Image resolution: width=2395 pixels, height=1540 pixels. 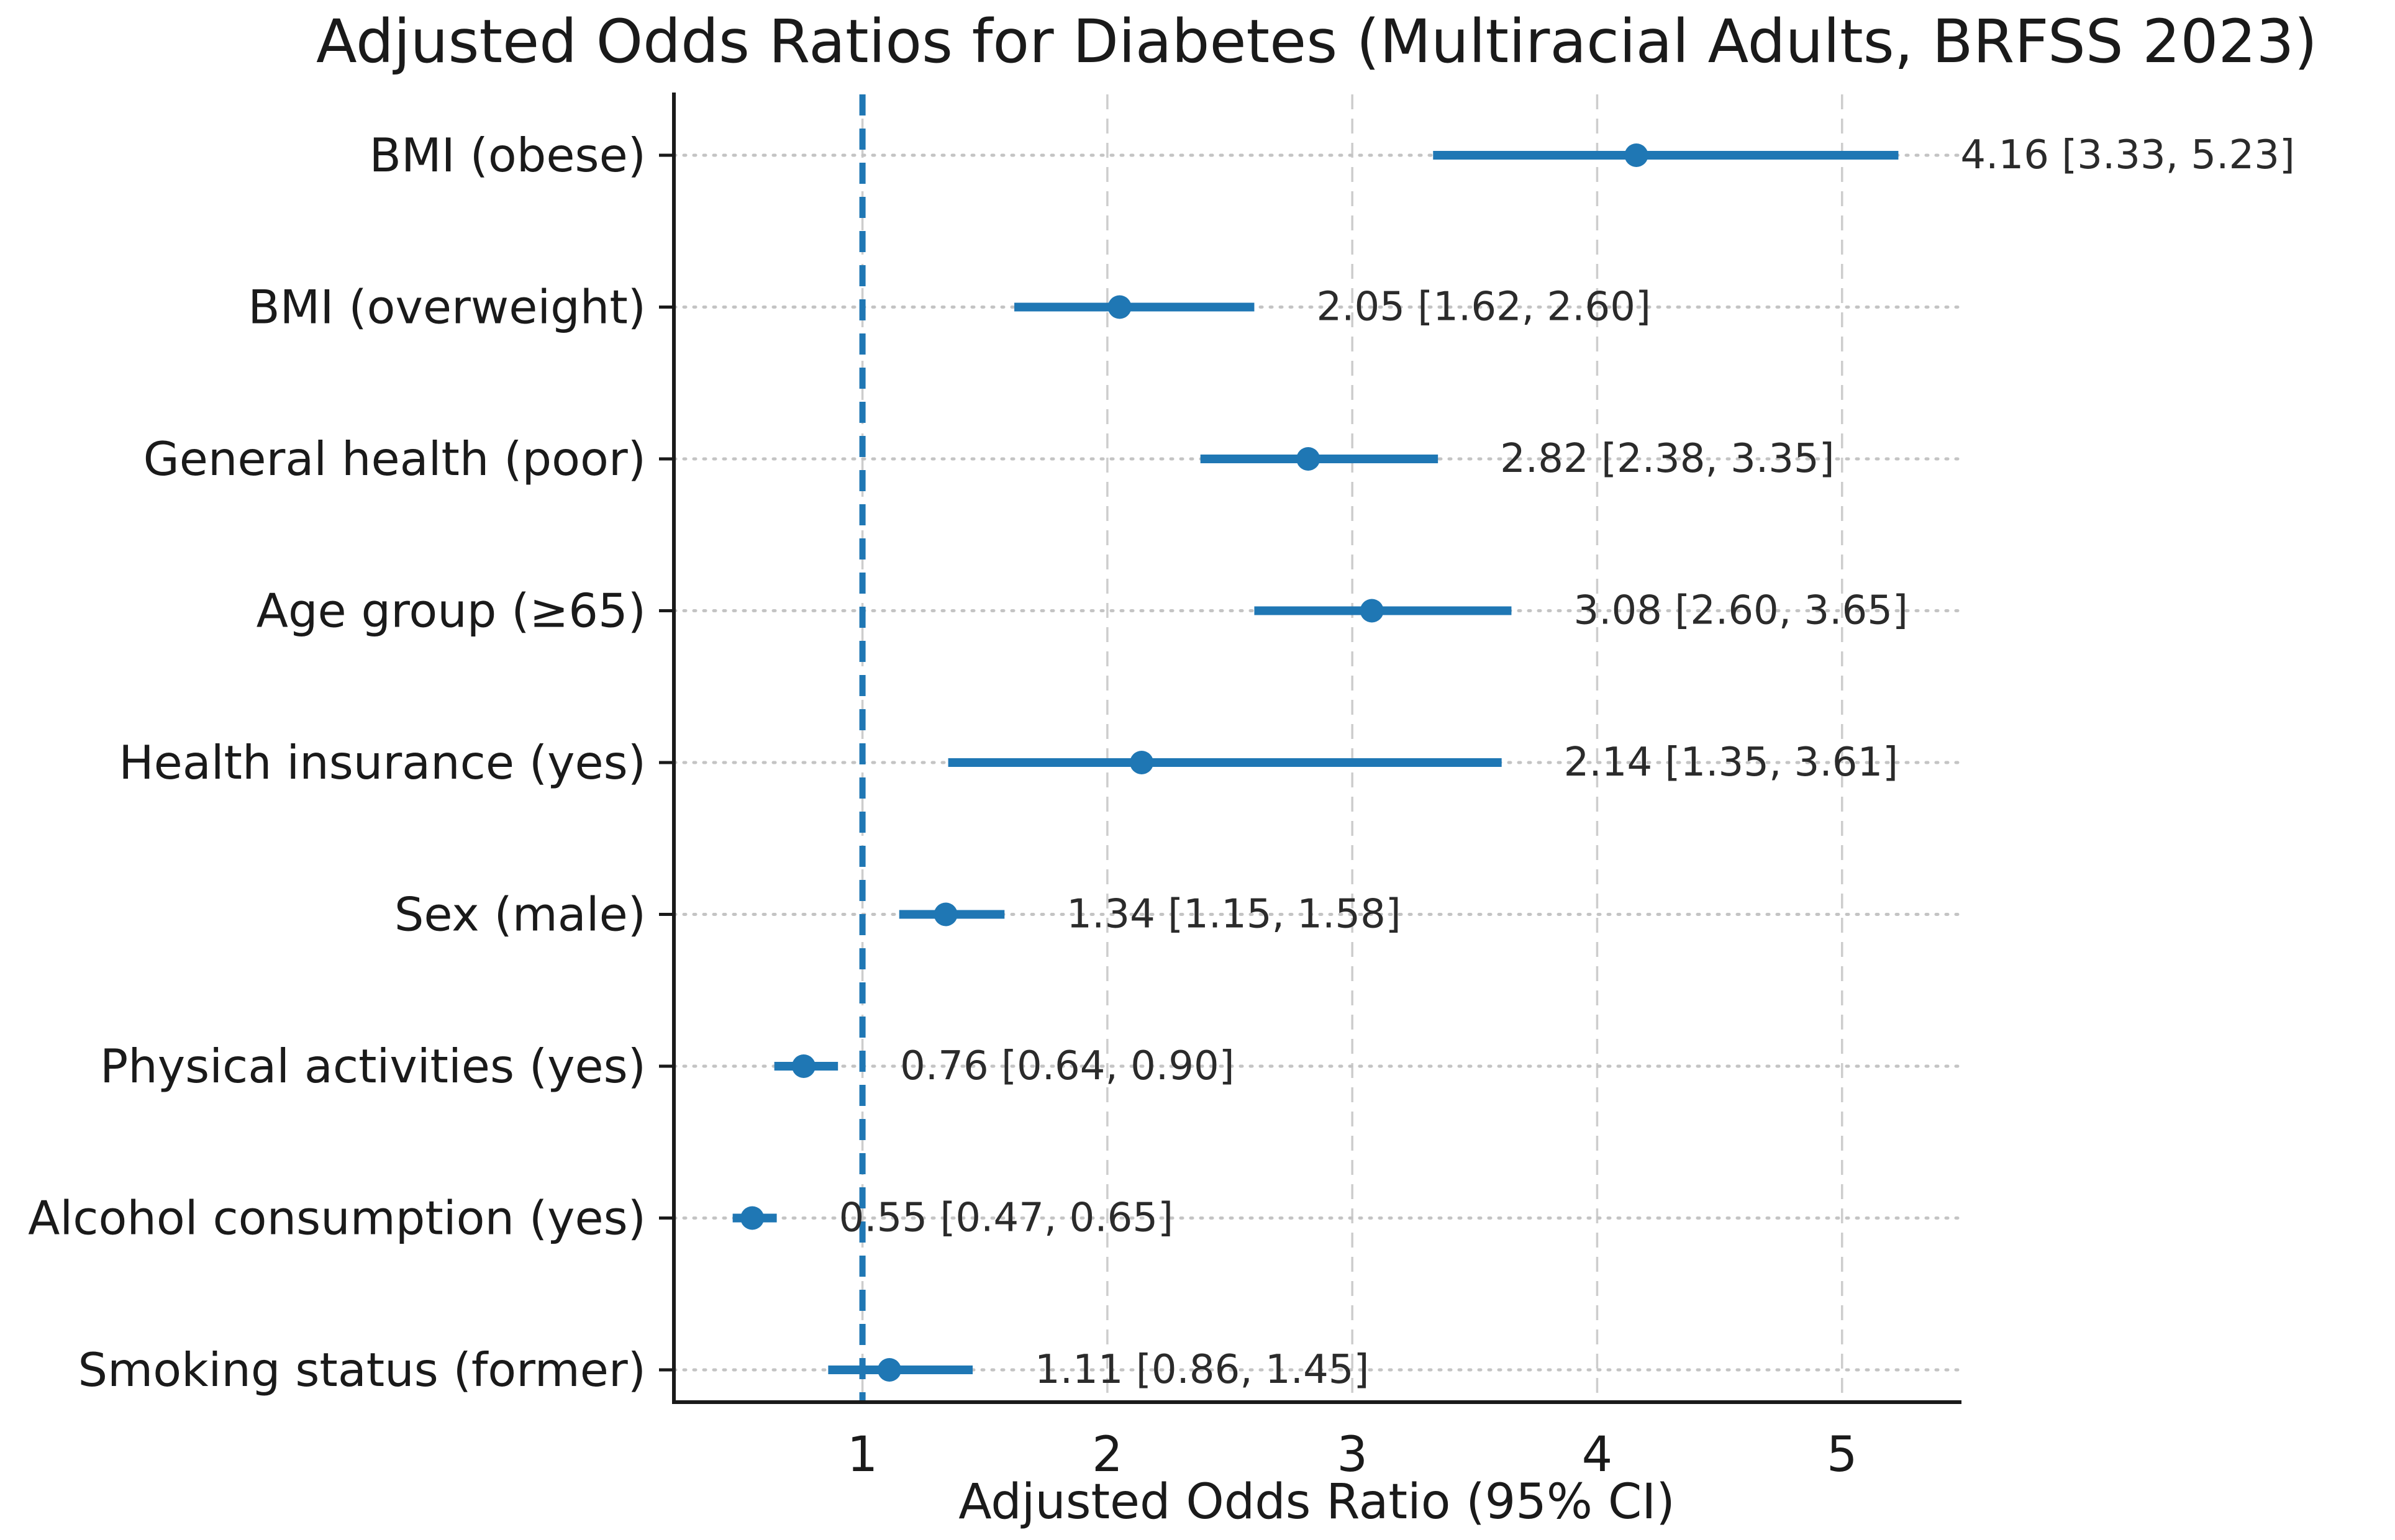 I want to click on ci-annotation: 1.11 [0.86, 1.45], so click(x=1202, y=1370).